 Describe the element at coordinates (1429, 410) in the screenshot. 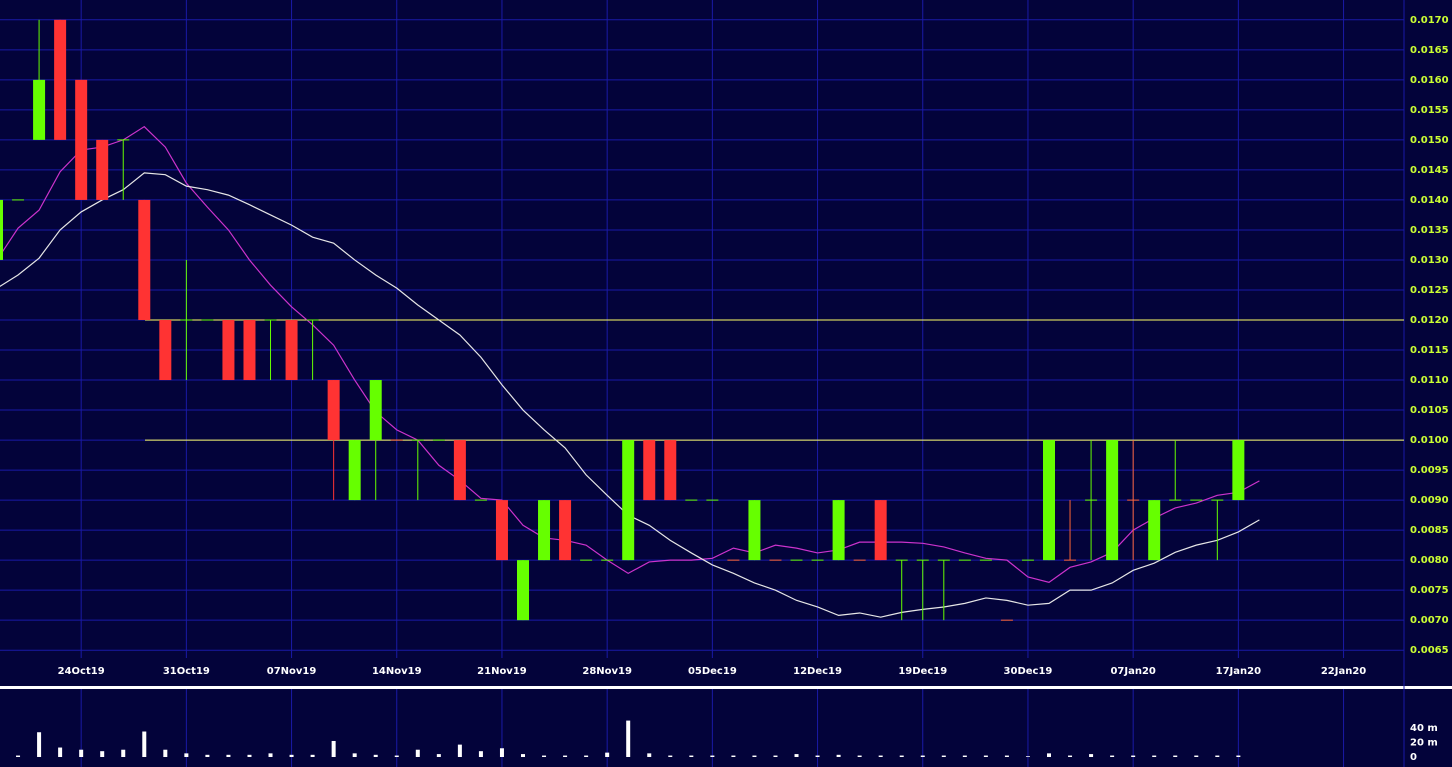

I see `y-tick-label: 0.0105` at that location.